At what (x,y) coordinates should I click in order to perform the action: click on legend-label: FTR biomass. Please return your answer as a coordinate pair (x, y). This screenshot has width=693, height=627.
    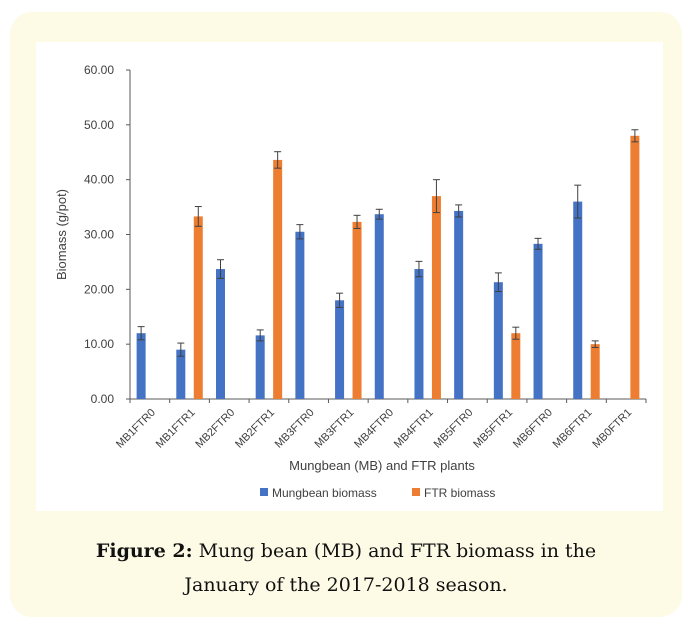
    Looking at the image, I should click on (459, 493).